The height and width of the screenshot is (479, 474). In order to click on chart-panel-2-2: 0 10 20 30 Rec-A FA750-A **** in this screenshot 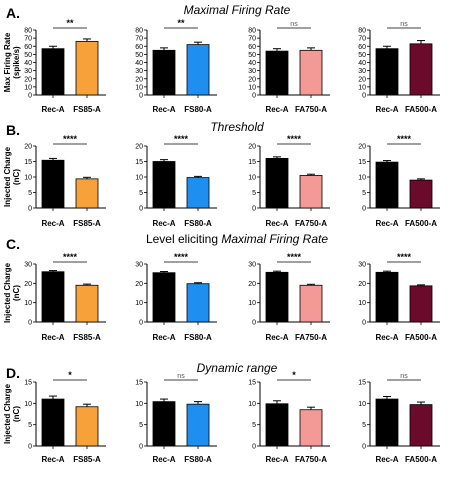, I will do `click(289, 297)`.